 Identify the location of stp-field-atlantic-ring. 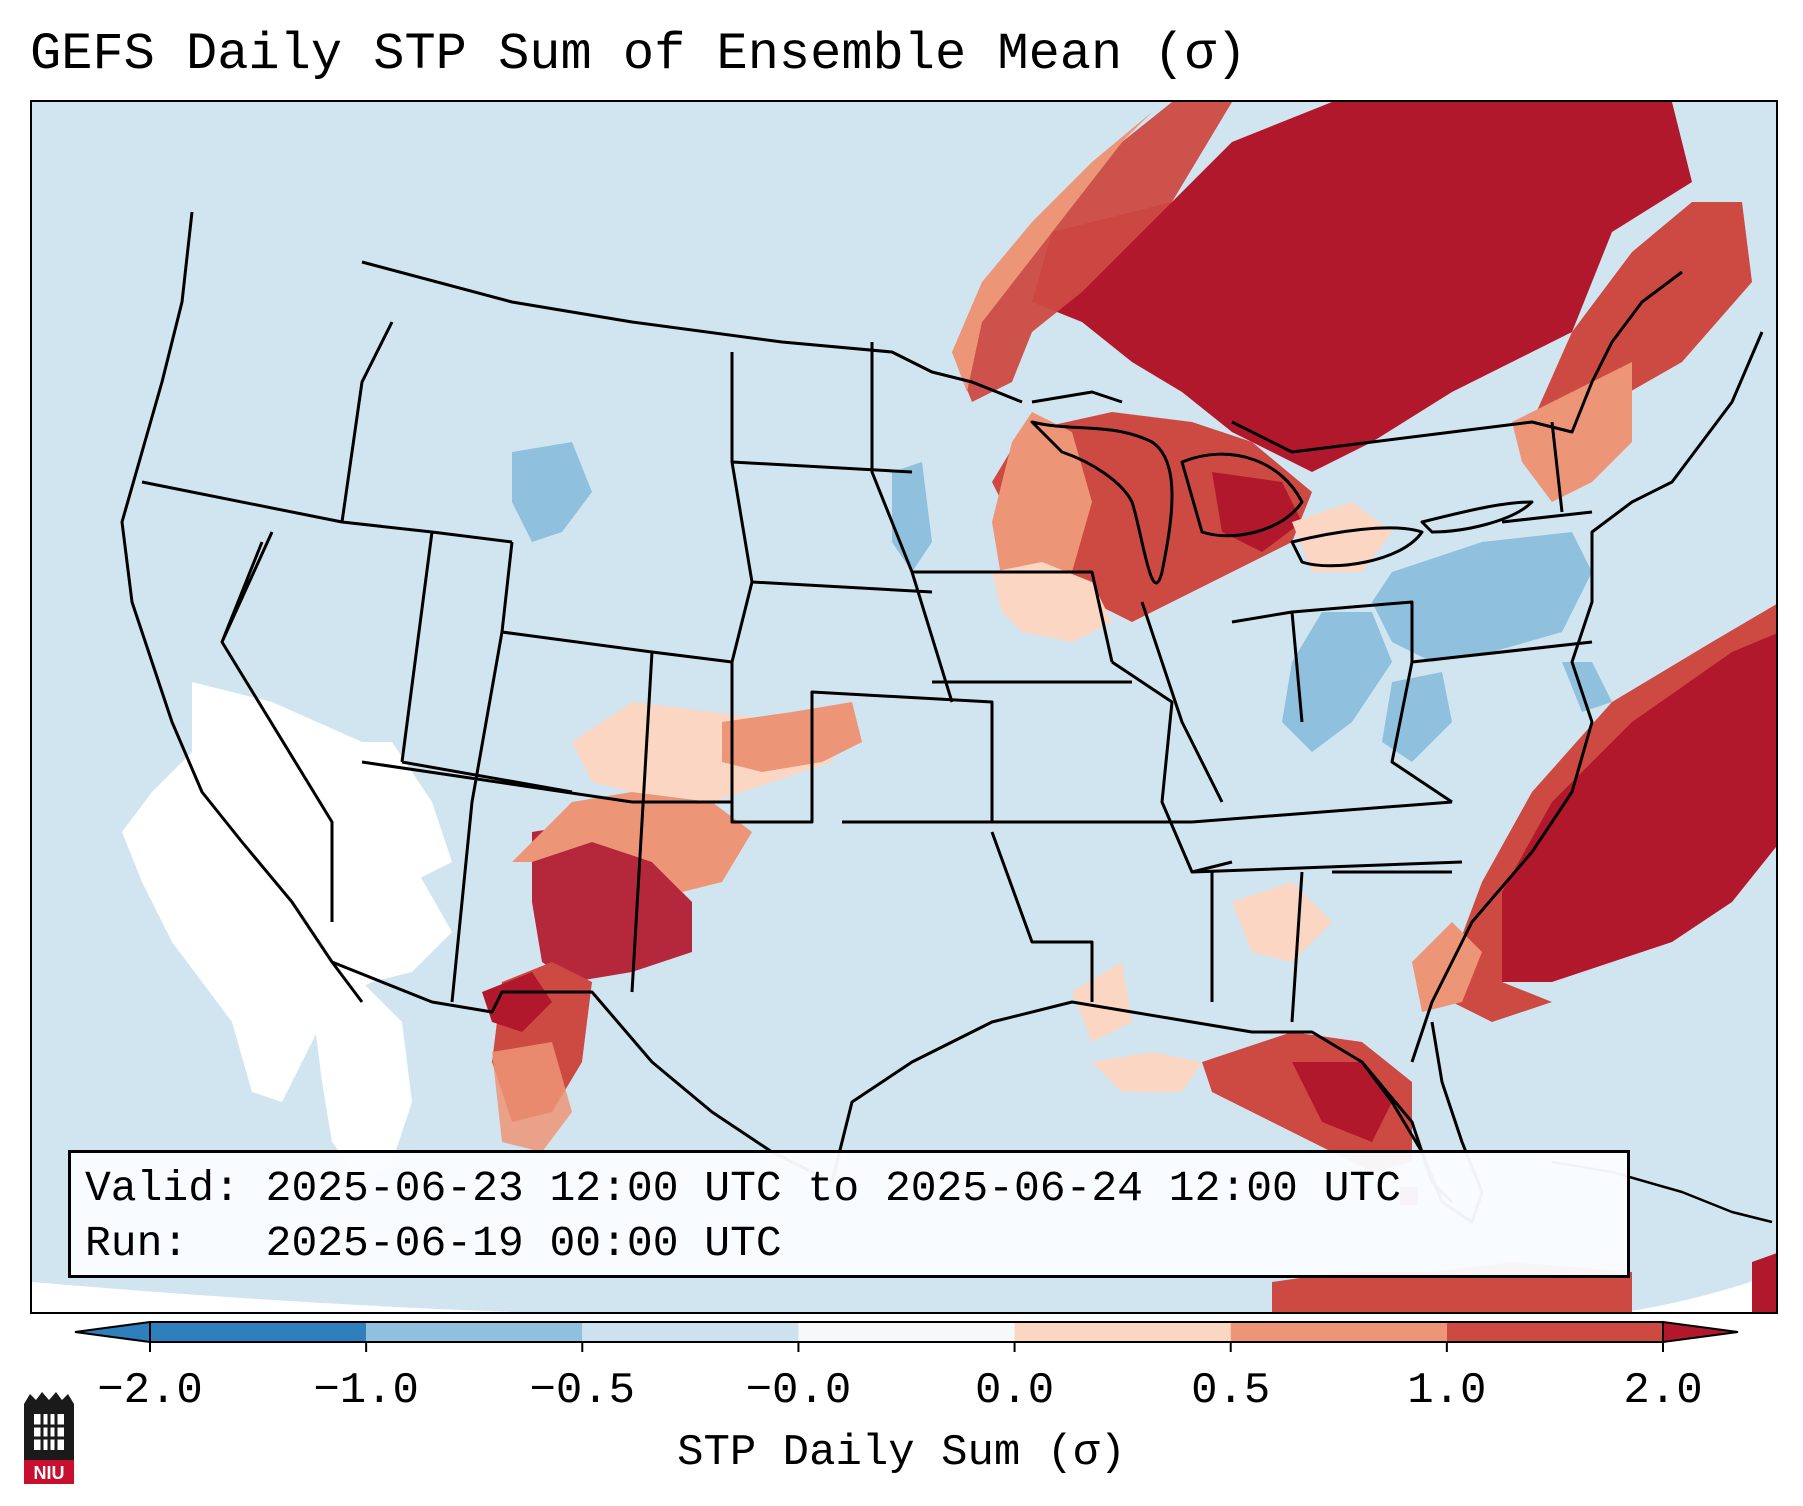
(1614, 813).